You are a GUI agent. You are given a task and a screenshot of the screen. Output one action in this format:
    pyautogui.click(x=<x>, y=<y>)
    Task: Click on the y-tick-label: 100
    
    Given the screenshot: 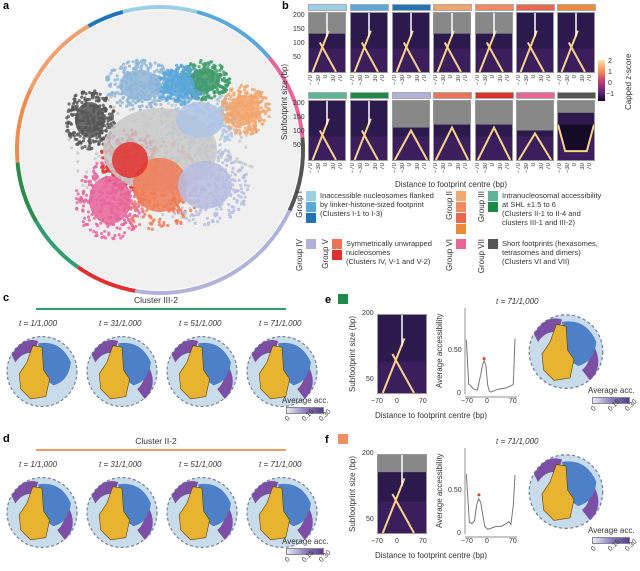 What is the action you would take?
    pyautogui.click(x=299, y=43)
    